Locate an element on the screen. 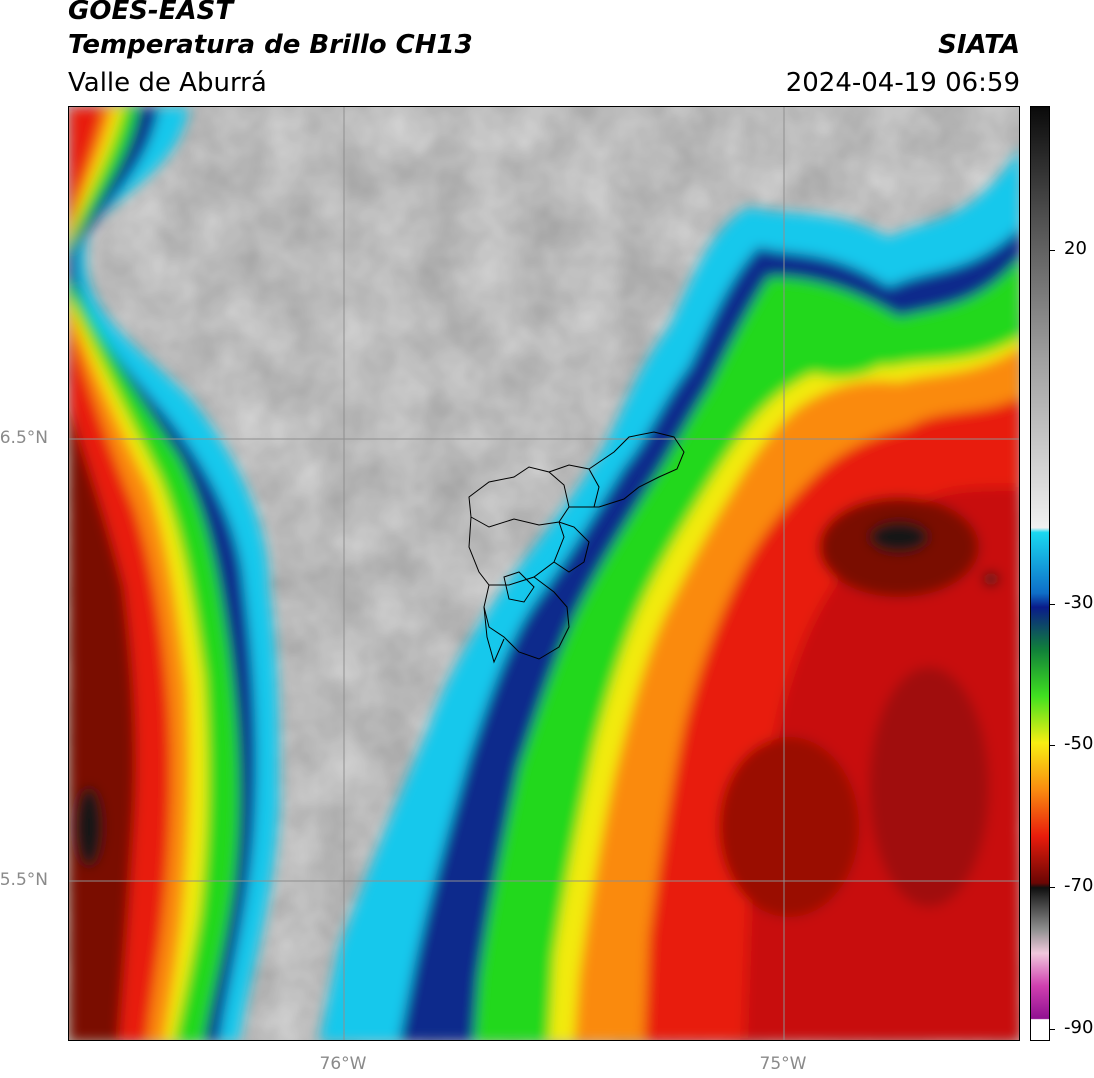 Image resolution: width=1094 pixels, height=1078 pixels. product-title: Temperatura de Brillo CH13 is located at coordinates (270, 45).